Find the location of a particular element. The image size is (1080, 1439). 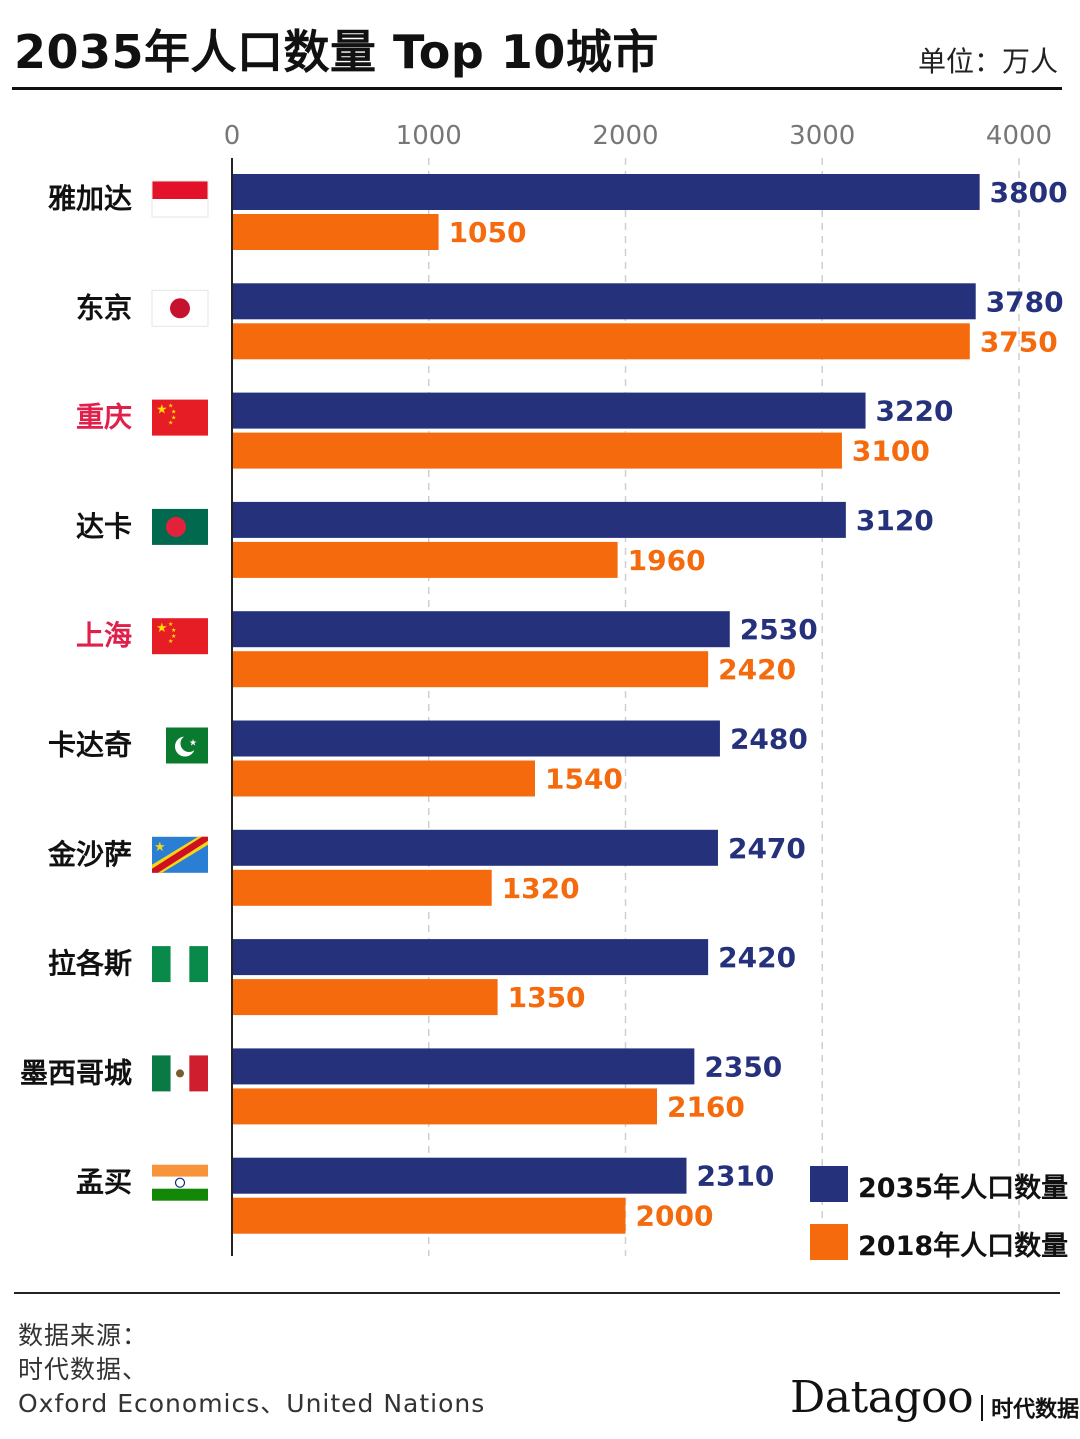

value-label-2018: 1540 is located at coordinates (584, 779).